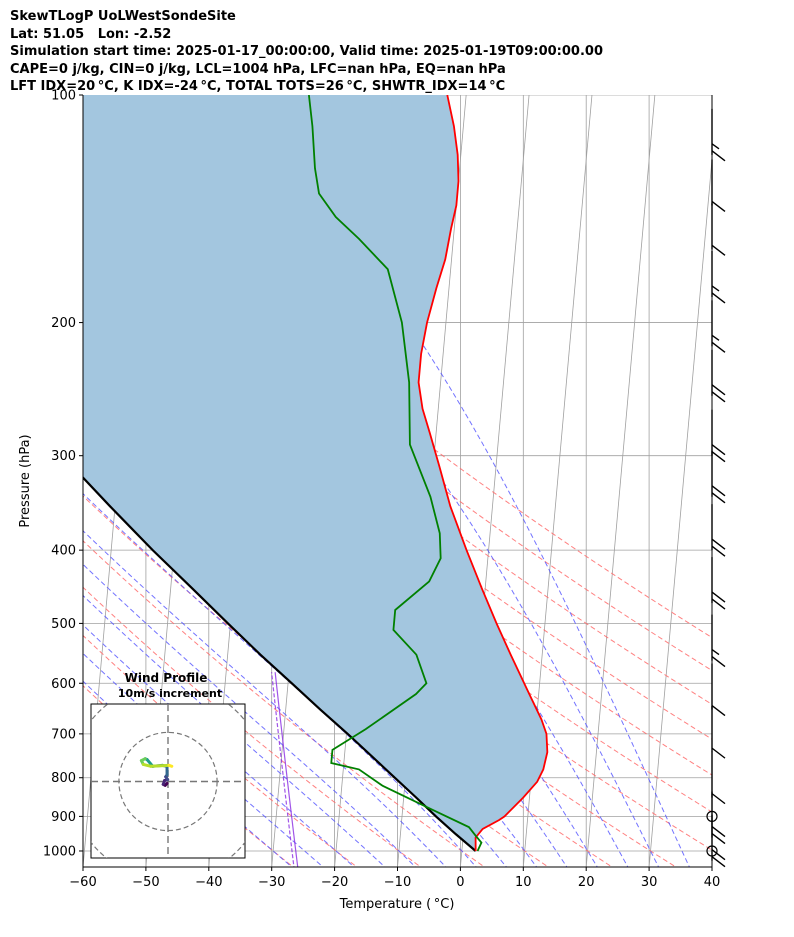 The width and height of the screenshot is (794, 937). I want to click on x-tick-label: 30, so click(649, 882).